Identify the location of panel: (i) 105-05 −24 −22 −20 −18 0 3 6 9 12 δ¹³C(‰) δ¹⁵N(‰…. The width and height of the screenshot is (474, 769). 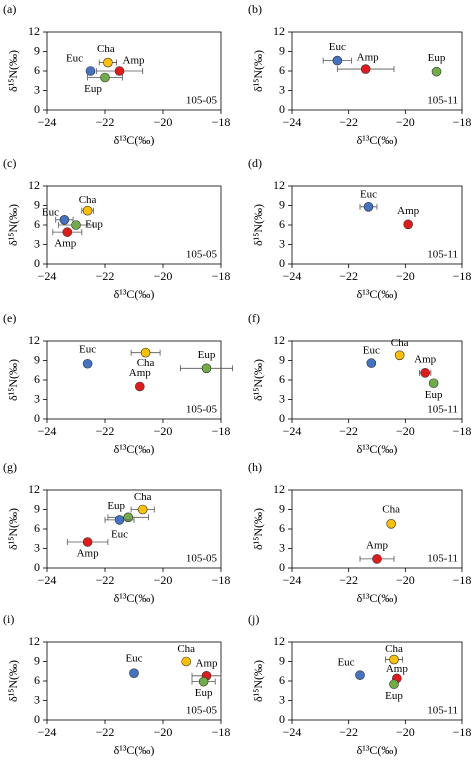
(116, 684).